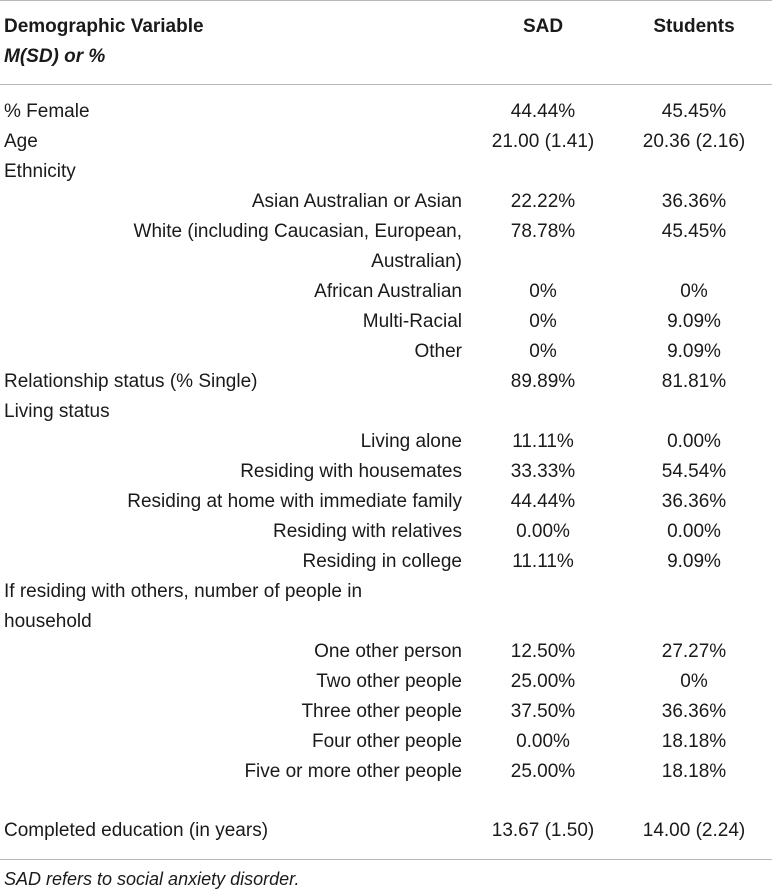 The width and height of the screenshot is (772, 893). Describe the element at coordinates (48, 621) in the screenshot. I see `row-label: household` at that location.